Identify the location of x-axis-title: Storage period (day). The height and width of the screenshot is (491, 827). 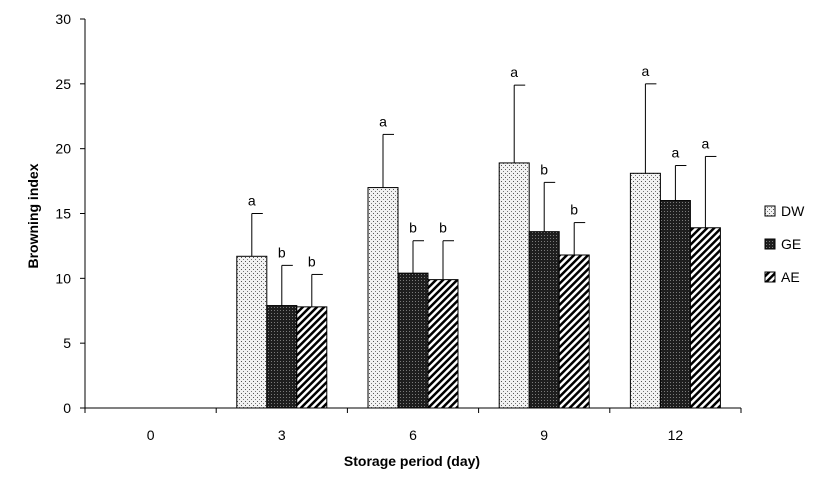
(412, 461).